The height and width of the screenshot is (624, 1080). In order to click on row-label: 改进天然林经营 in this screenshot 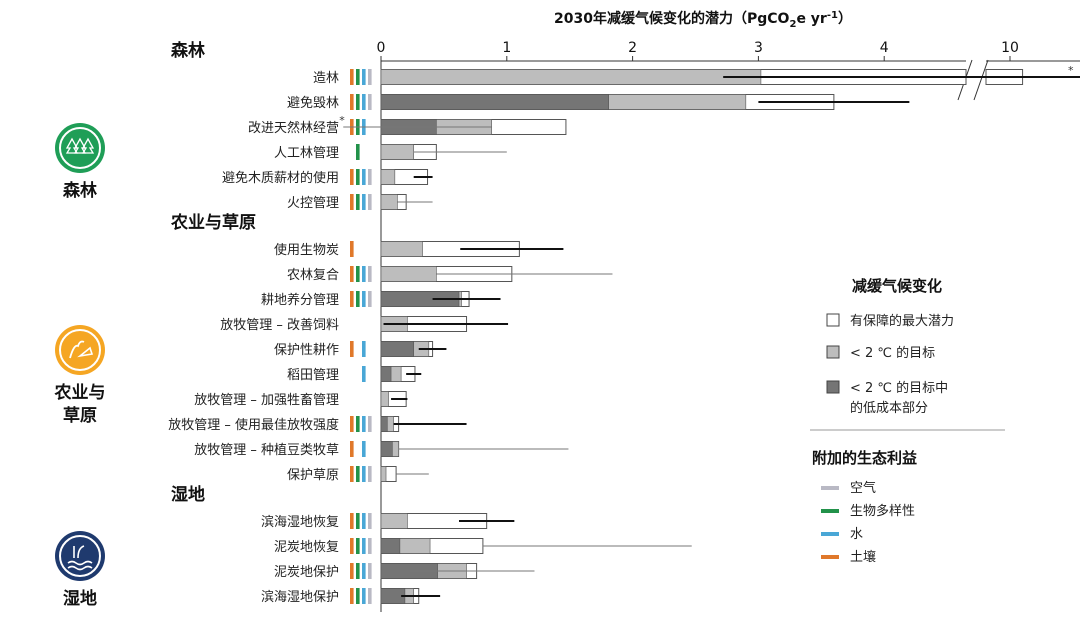, I will do `click(293, 128)`.